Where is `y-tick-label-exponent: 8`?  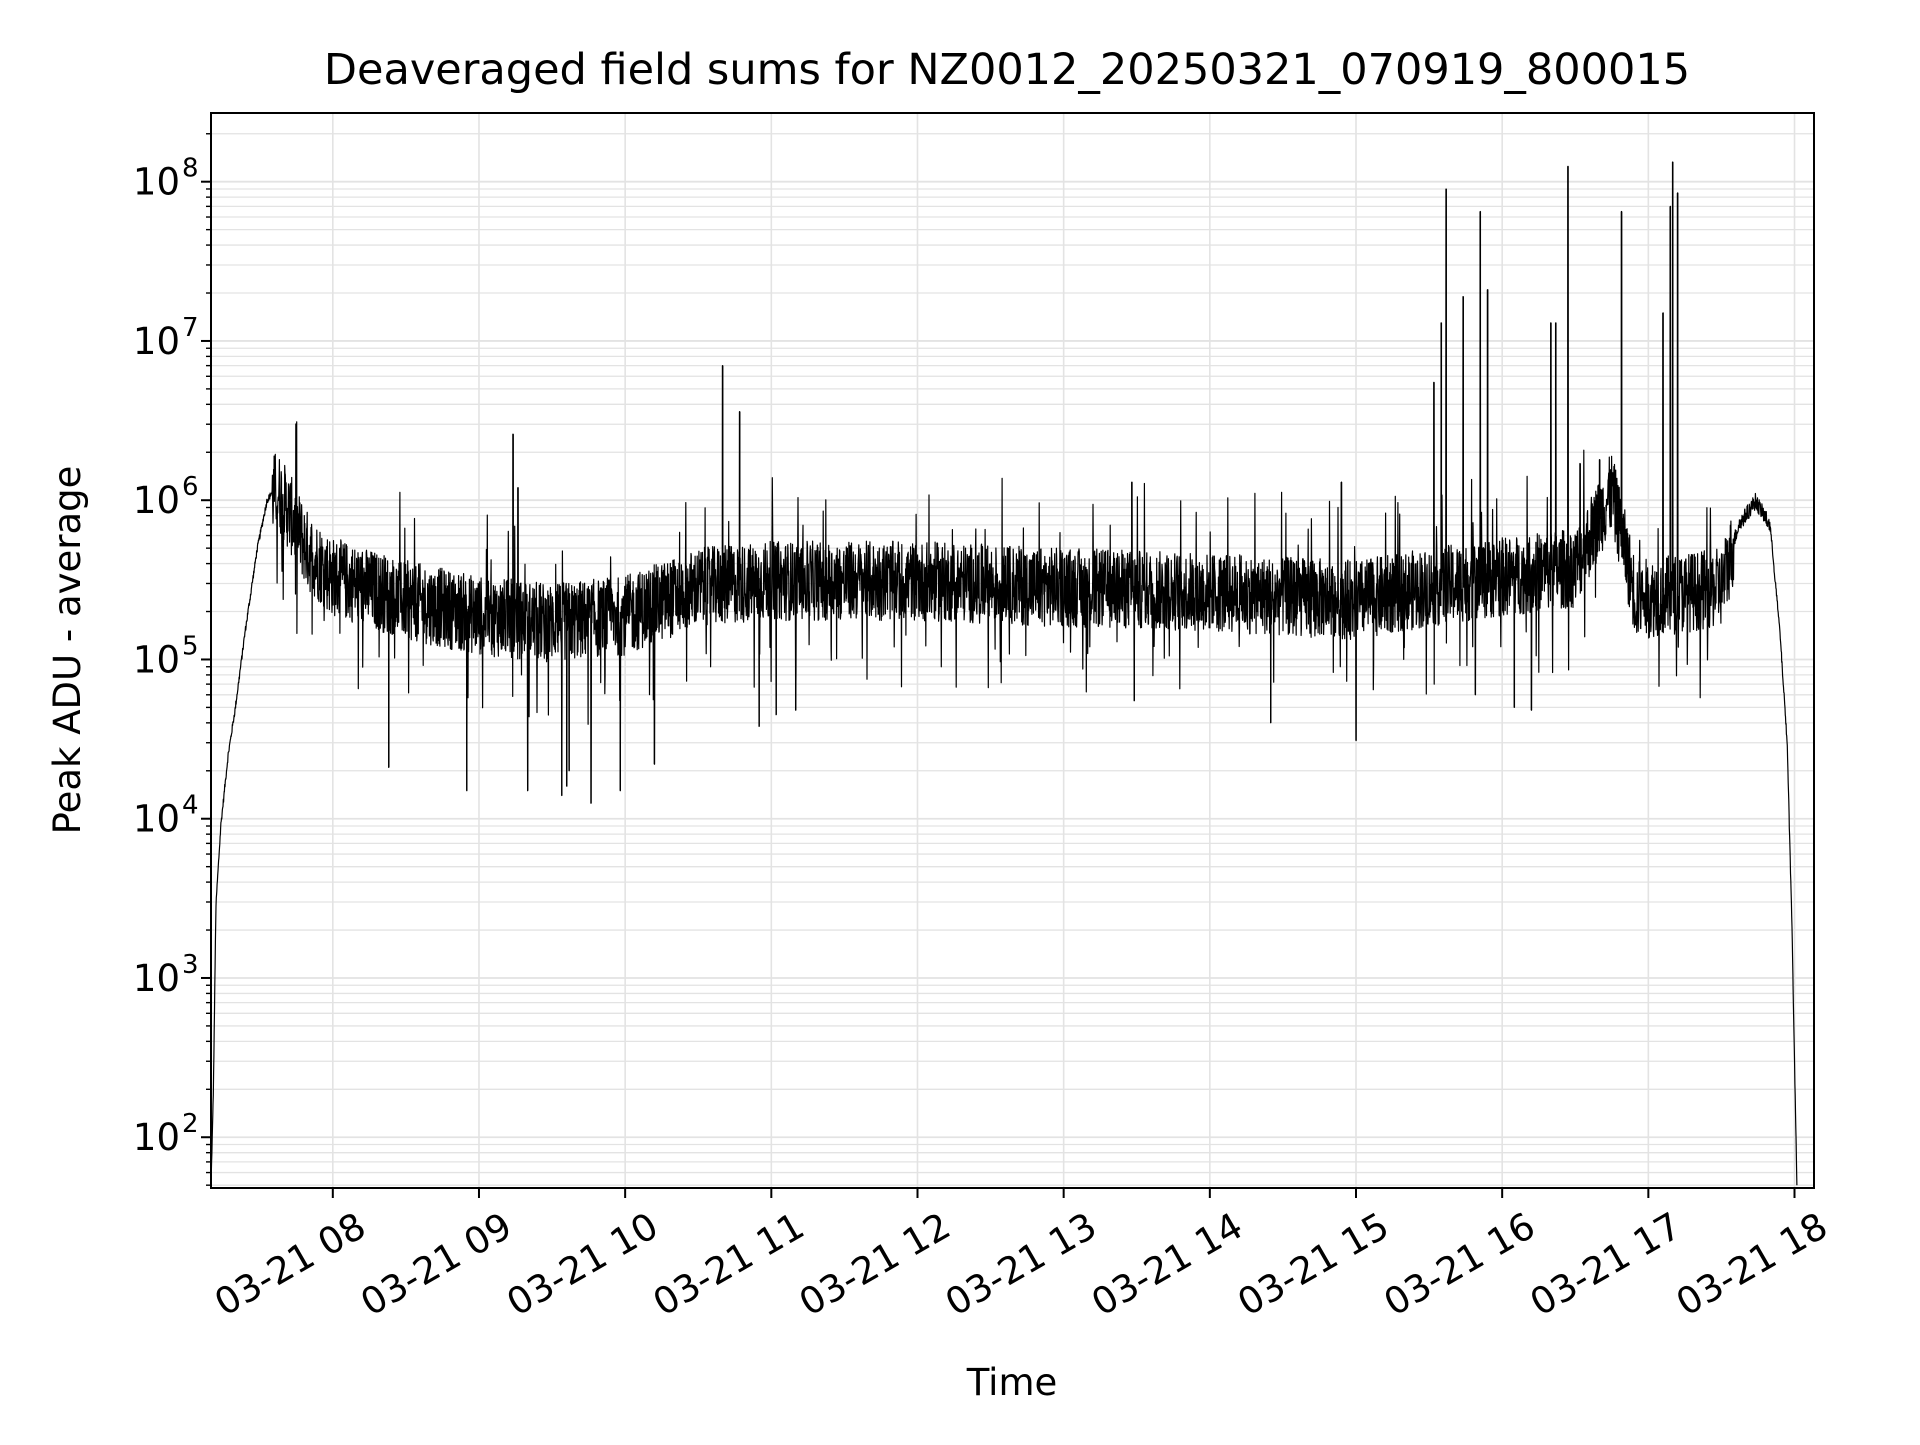 y-tick-label-exponent: 8 is located at coordinates (190, 169).